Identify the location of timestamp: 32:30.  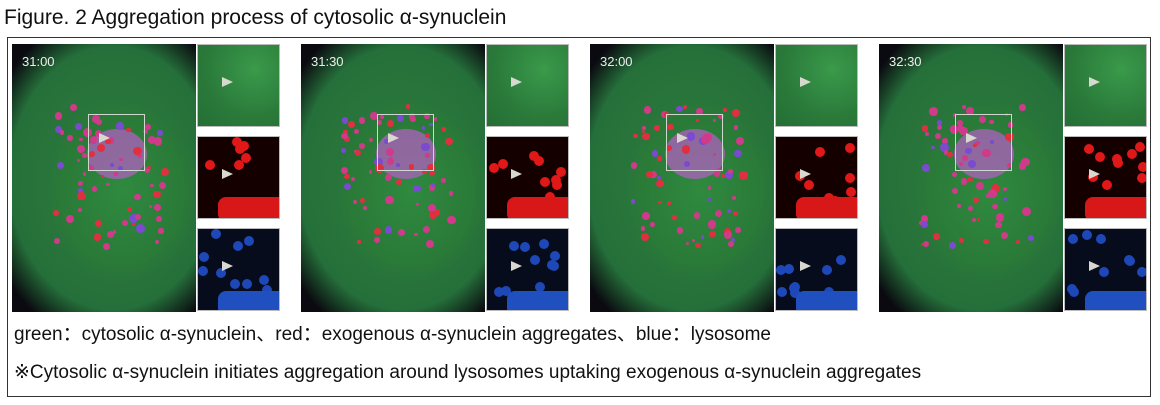
(905, 61).